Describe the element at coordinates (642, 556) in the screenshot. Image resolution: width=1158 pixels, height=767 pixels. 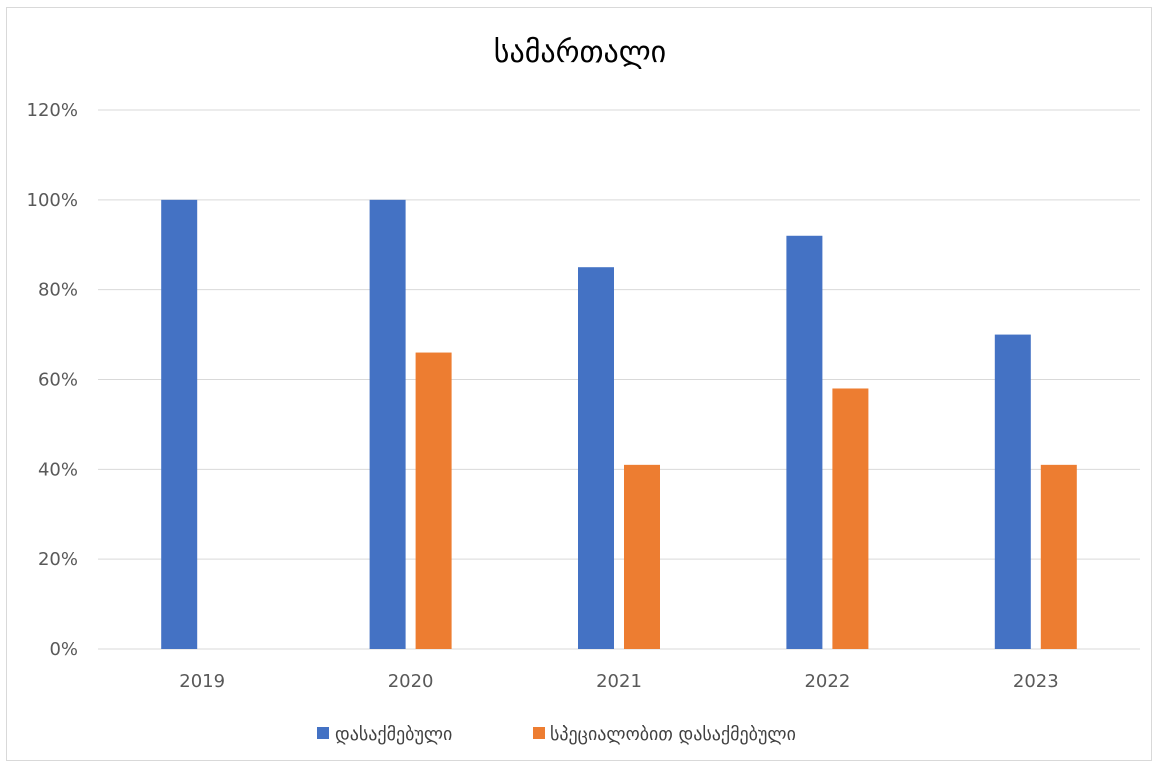
I see `bar-specialty-employed-2021` at that location.